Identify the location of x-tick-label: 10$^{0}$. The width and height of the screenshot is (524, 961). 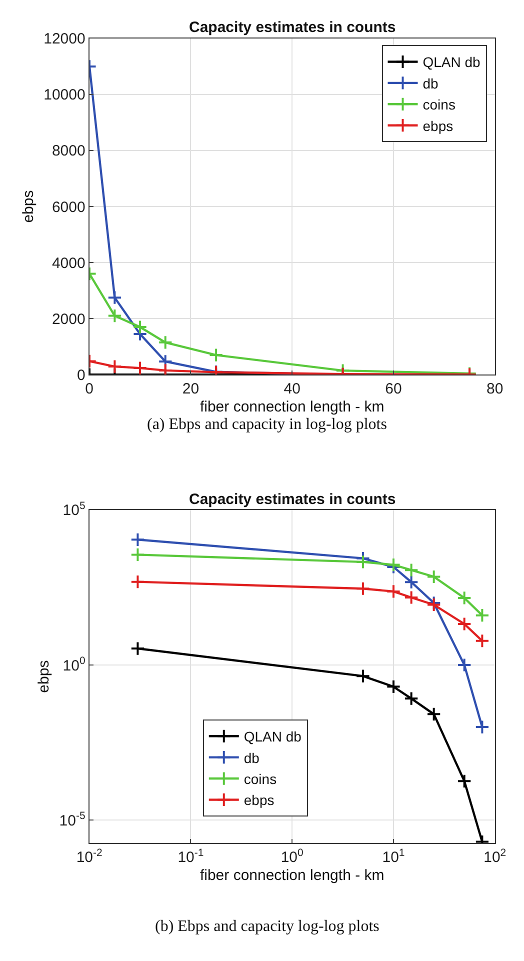
(292, 856).